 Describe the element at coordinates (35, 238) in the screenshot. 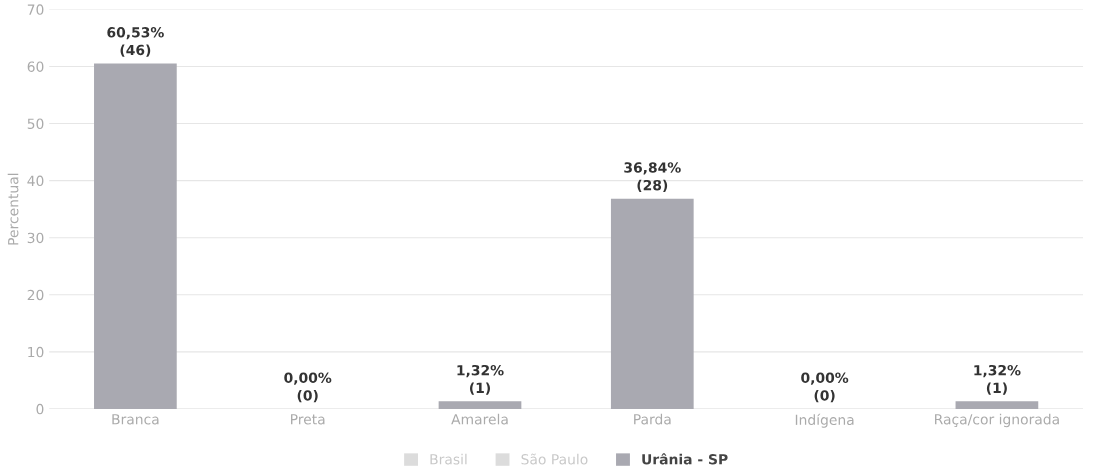

I see `y-tick-label: 30` at that location.